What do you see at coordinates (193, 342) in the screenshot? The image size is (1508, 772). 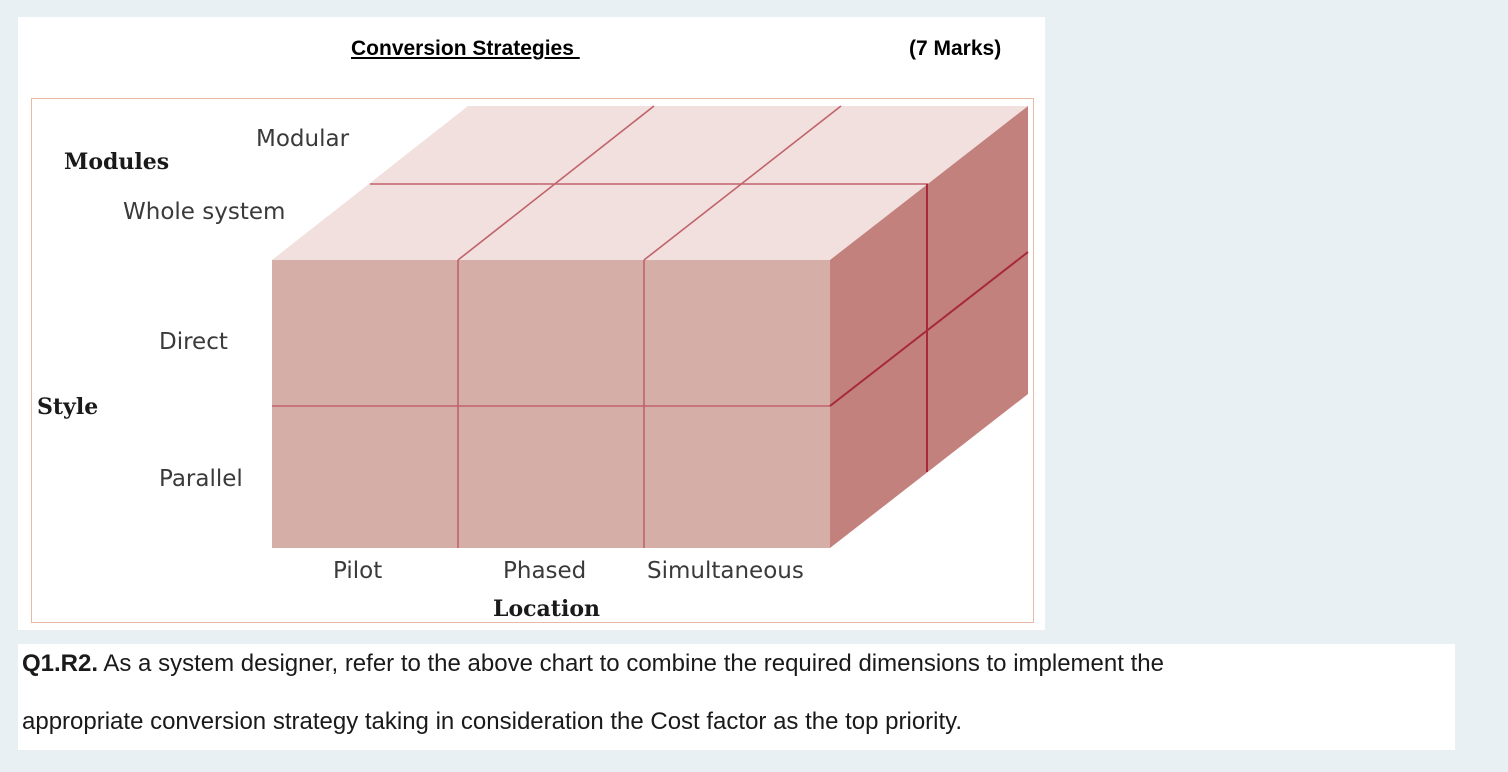 I see `option-label-direct: Direct` at bounding box center [193, 342].